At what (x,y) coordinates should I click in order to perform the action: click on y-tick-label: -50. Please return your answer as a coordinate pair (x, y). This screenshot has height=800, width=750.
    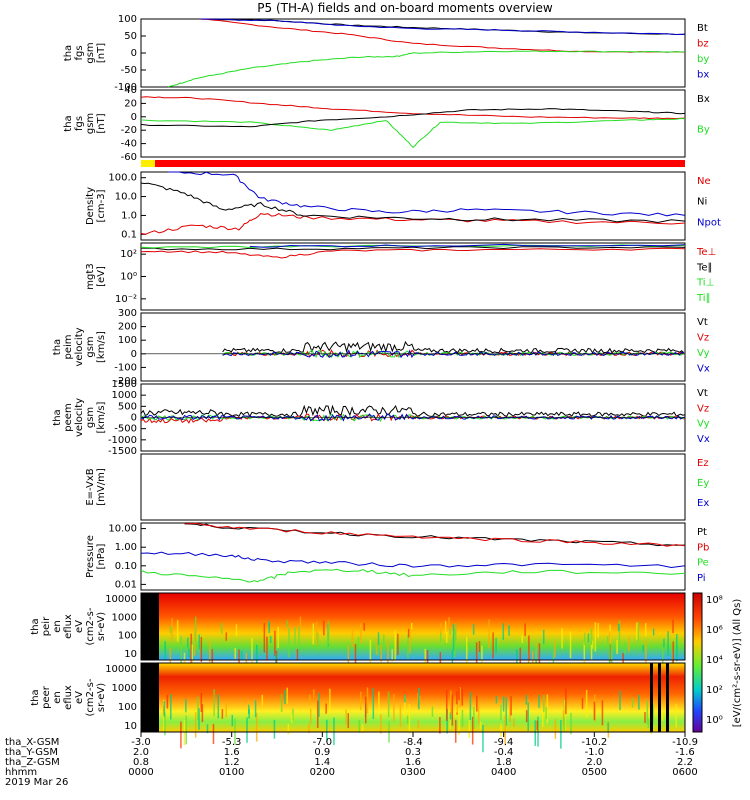
    Looking at the image, I should click on (129, 70).